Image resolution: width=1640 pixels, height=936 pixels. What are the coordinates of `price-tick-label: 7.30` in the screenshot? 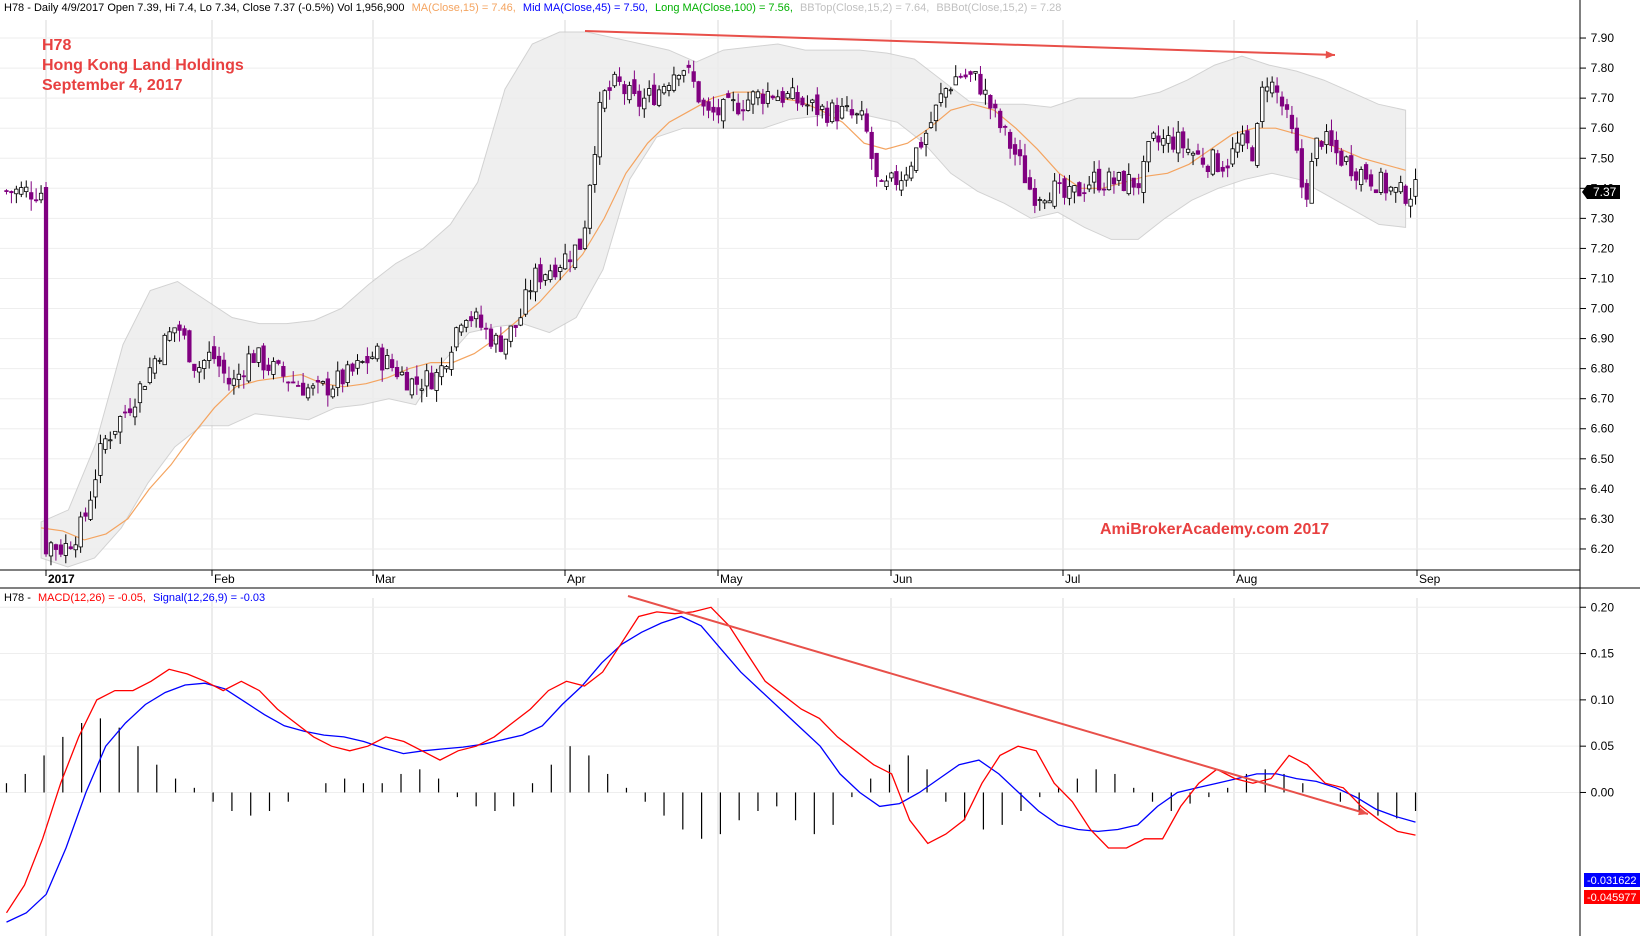 It's located at (1603, 218).